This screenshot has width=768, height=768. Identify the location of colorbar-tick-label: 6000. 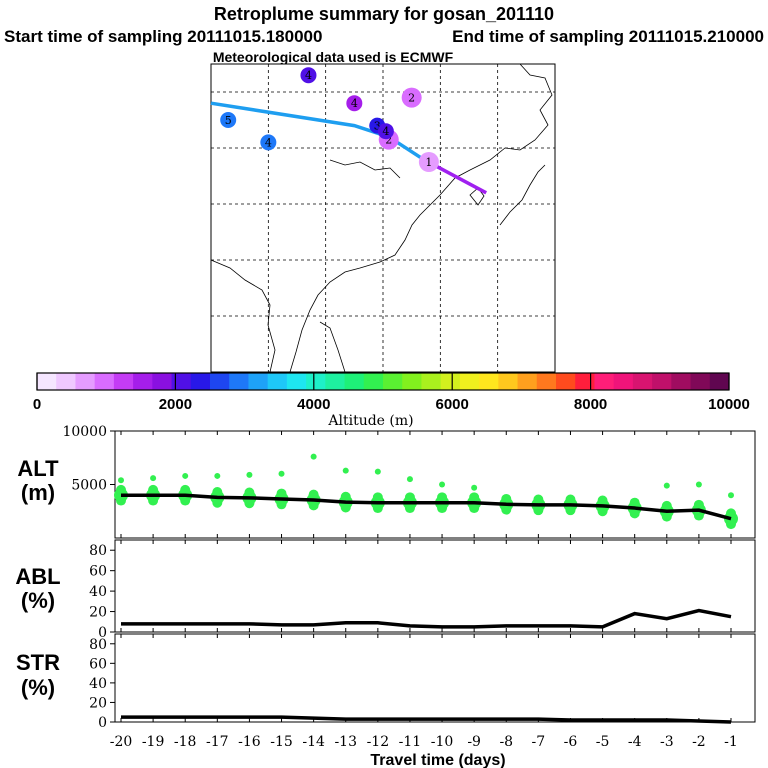
(452, 404).